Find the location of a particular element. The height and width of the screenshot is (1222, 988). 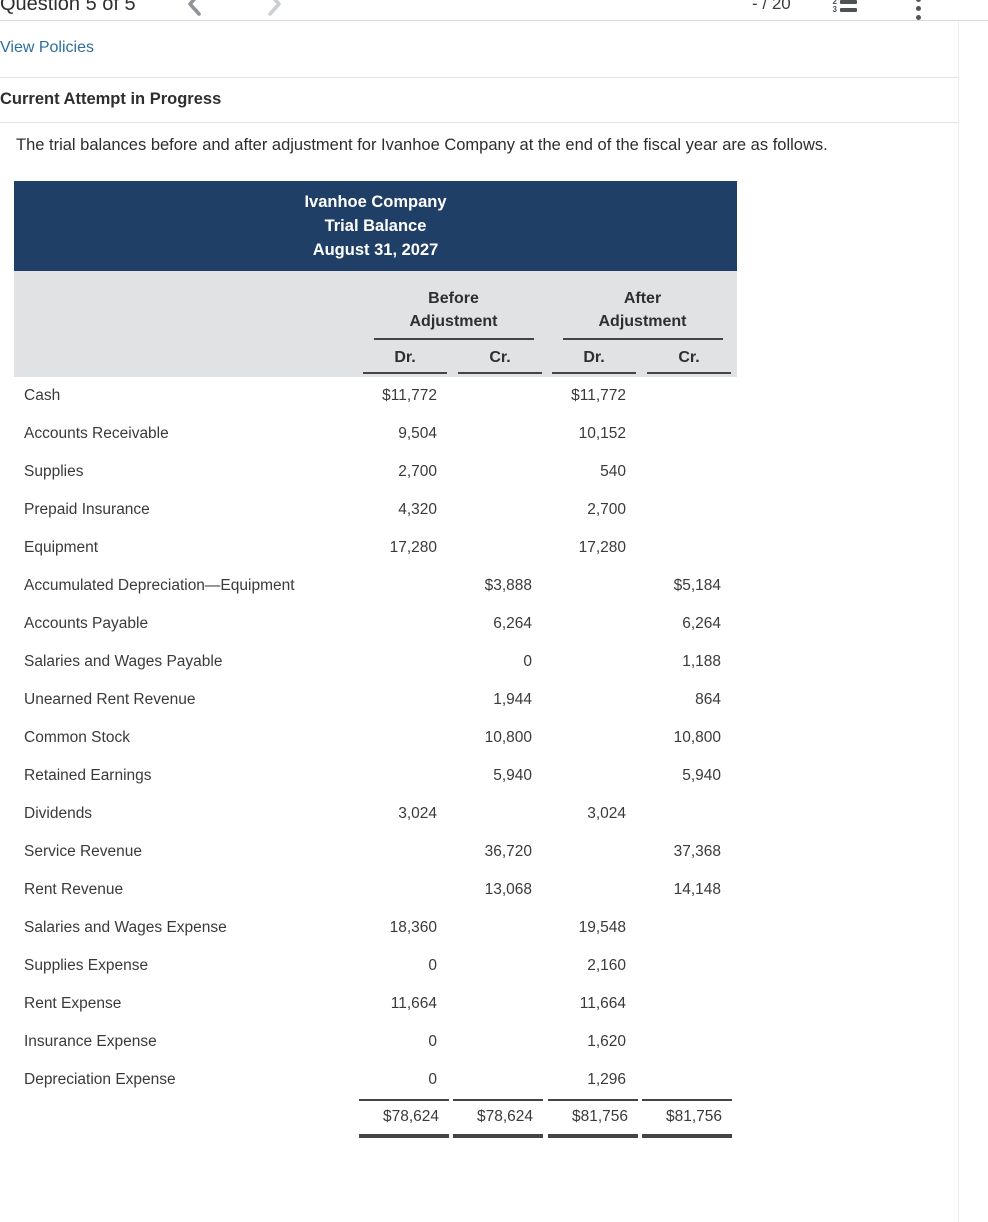

account-name: Unearned Rent Revenue is located at coordinates (110, 700).